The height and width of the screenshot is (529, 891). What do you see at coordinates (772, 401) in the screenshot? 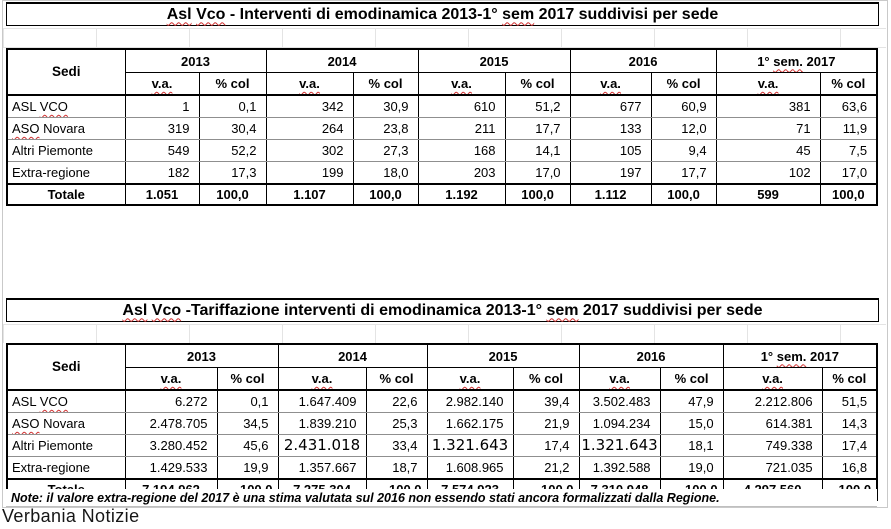
I see `value-cell: 2.212.806` at bounding box center [772, 401].